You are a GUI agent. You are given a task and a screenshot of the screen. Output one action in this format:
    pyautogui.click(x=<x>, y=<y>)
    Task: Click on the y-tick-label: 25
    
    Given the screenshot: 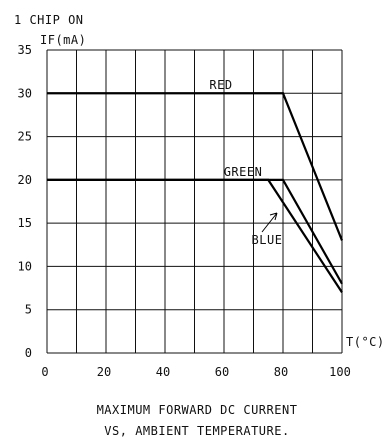 What is the action you would take?
    pyautogui.click(x=25, y=137)
    